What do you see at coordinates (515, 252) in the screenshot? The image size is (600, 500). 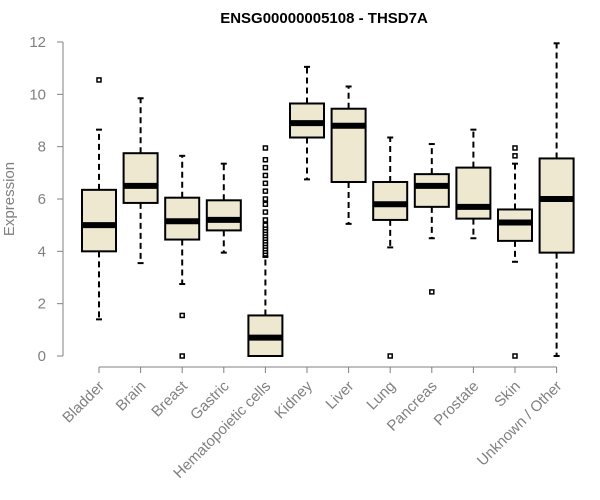 I see `box-skin` at bounding box center [515, 252].